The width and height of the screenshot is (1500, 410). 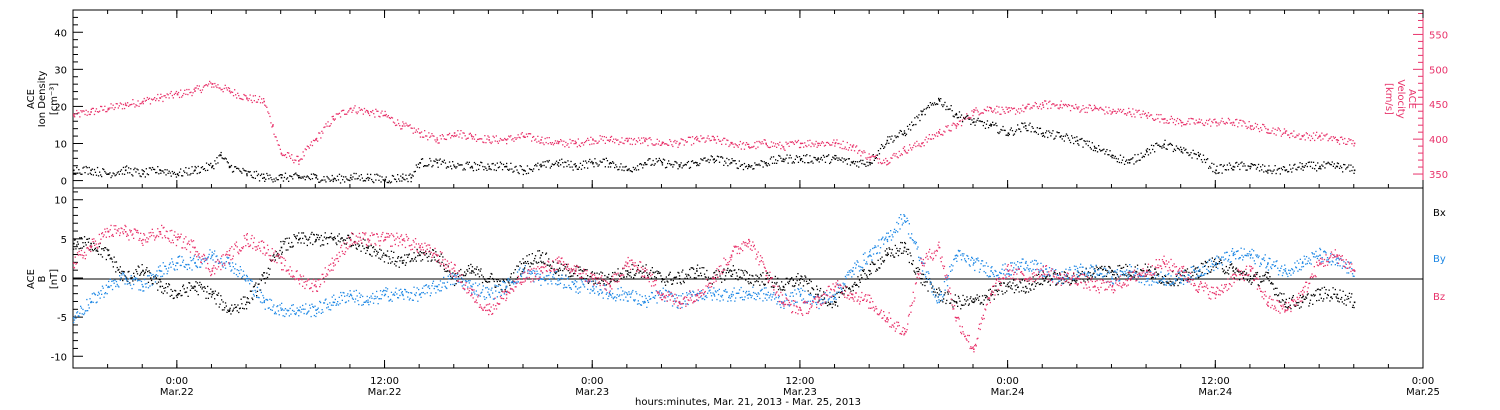 What do you see at coordinates (60, 107) in the screenshot?
I see `density-tick-label: 20` at bounding box center [60, 107].